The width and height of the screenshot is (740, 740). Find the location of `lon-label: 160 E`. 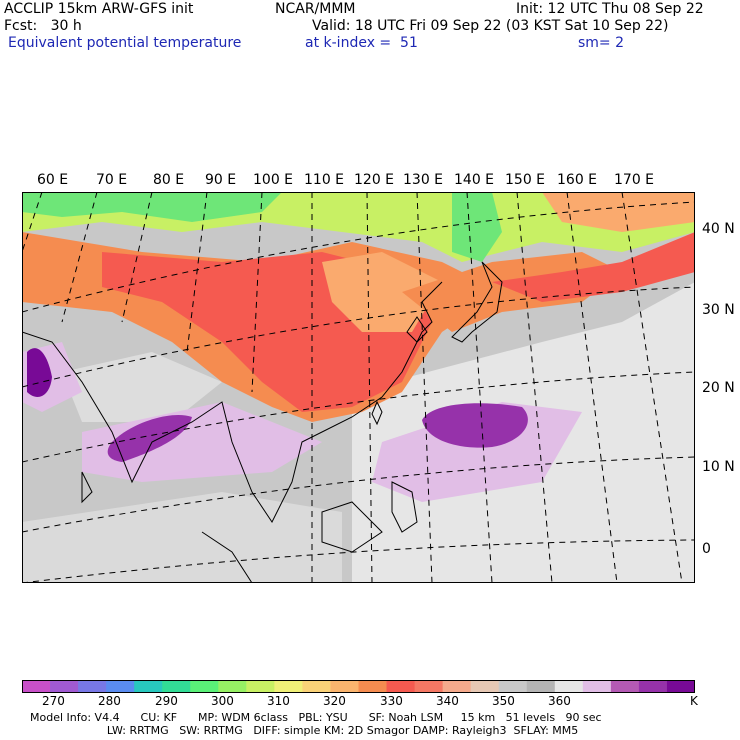

lon-label: 160 E is located at coordinates (577, 180).